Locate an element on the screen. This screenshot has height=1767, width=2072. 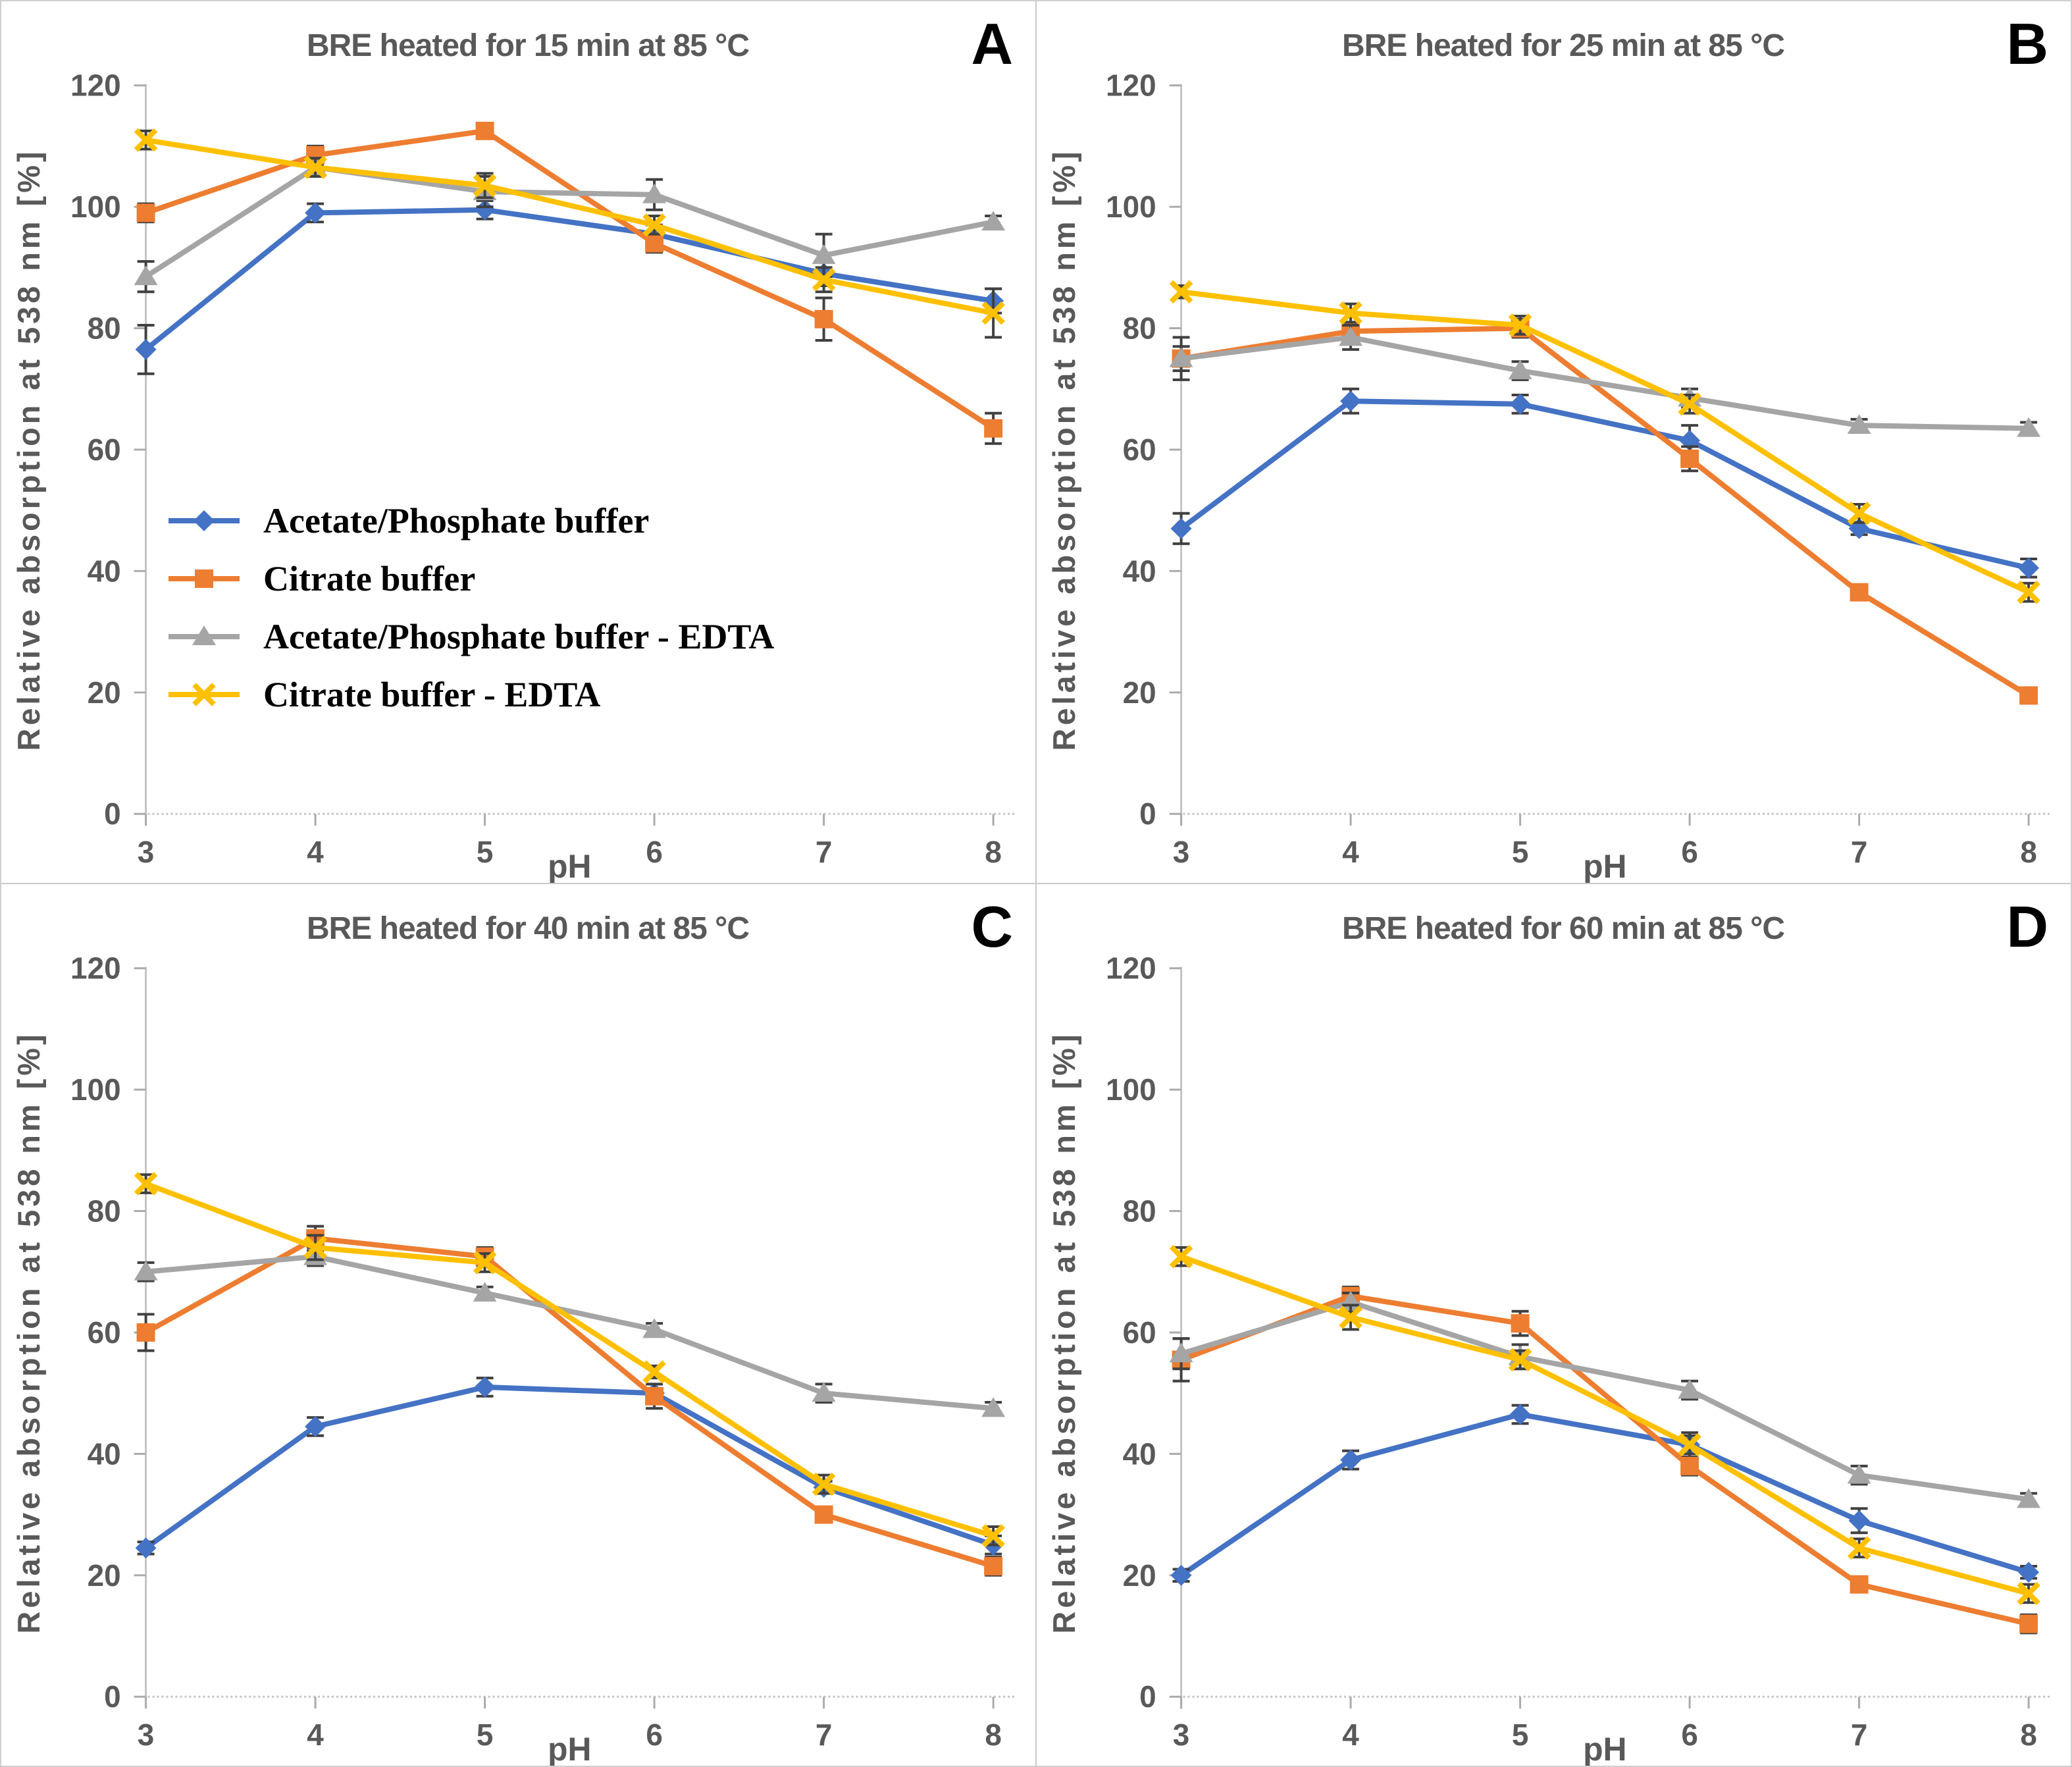
square-series-legend-icon is located at coordinates (204, 578).